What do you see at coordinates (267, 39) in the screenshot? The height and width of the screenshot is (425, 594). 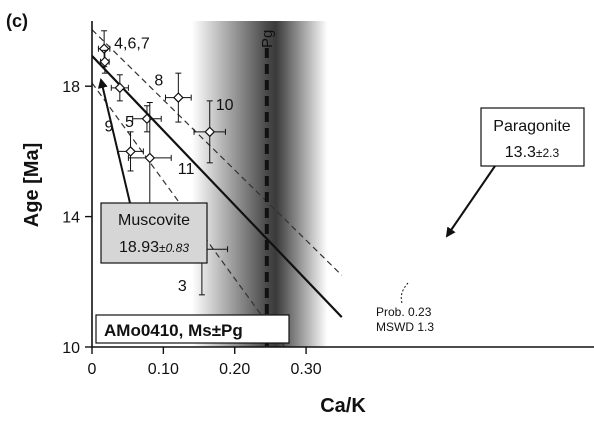 I see `pg-line-label: Pg` at bounding box center [267, 39].